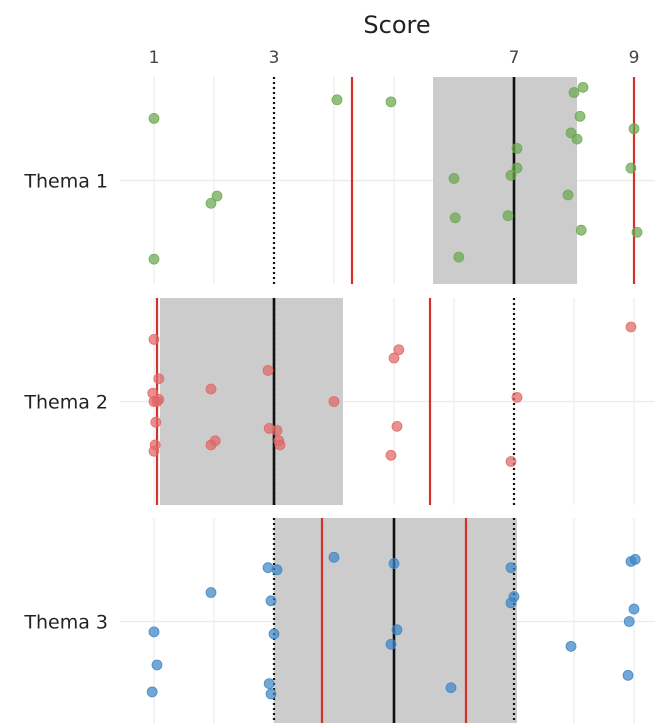 This screenshot has width=661, height=723. I want to click on x-tick-labels: 1 3 7 9, so click(394, 58).